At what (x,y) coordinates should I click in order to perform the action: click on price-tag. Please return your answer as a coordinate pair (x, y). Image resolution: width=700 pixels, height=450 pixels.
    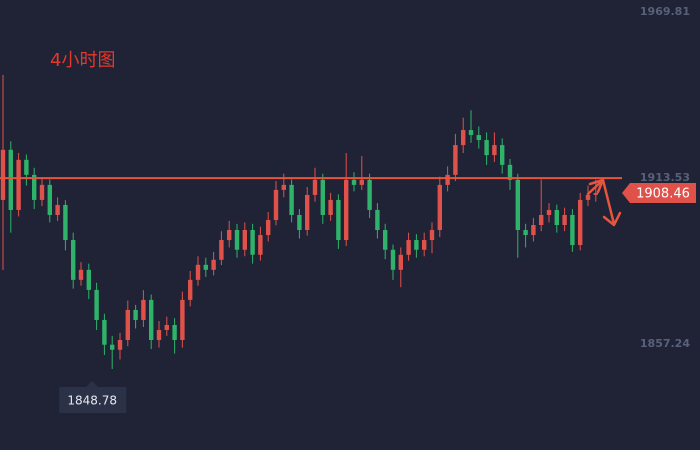
    Looking at the image, I should click on (659, 192).